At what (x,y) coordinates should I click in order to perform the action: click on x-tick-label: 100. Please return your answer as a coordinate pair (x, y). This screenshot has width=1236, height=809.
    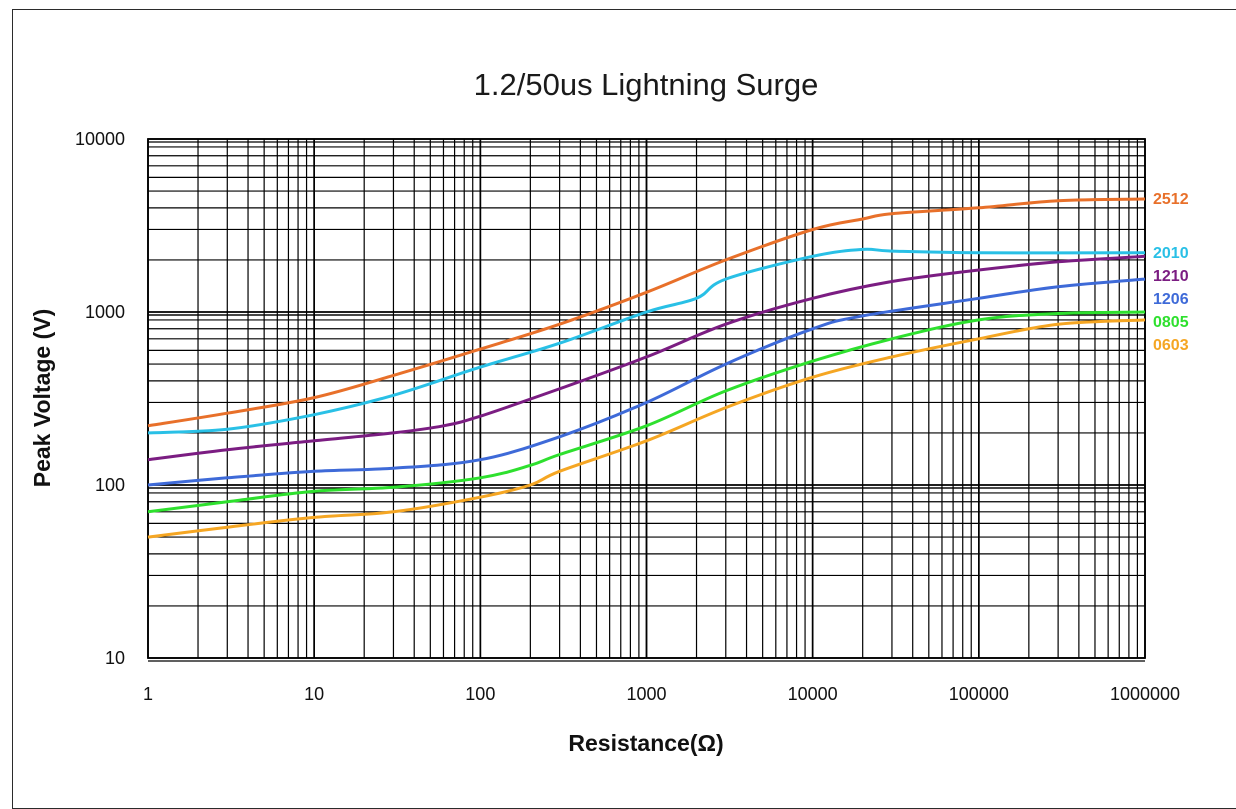
    Looking at the image, I should click on (480, 694).